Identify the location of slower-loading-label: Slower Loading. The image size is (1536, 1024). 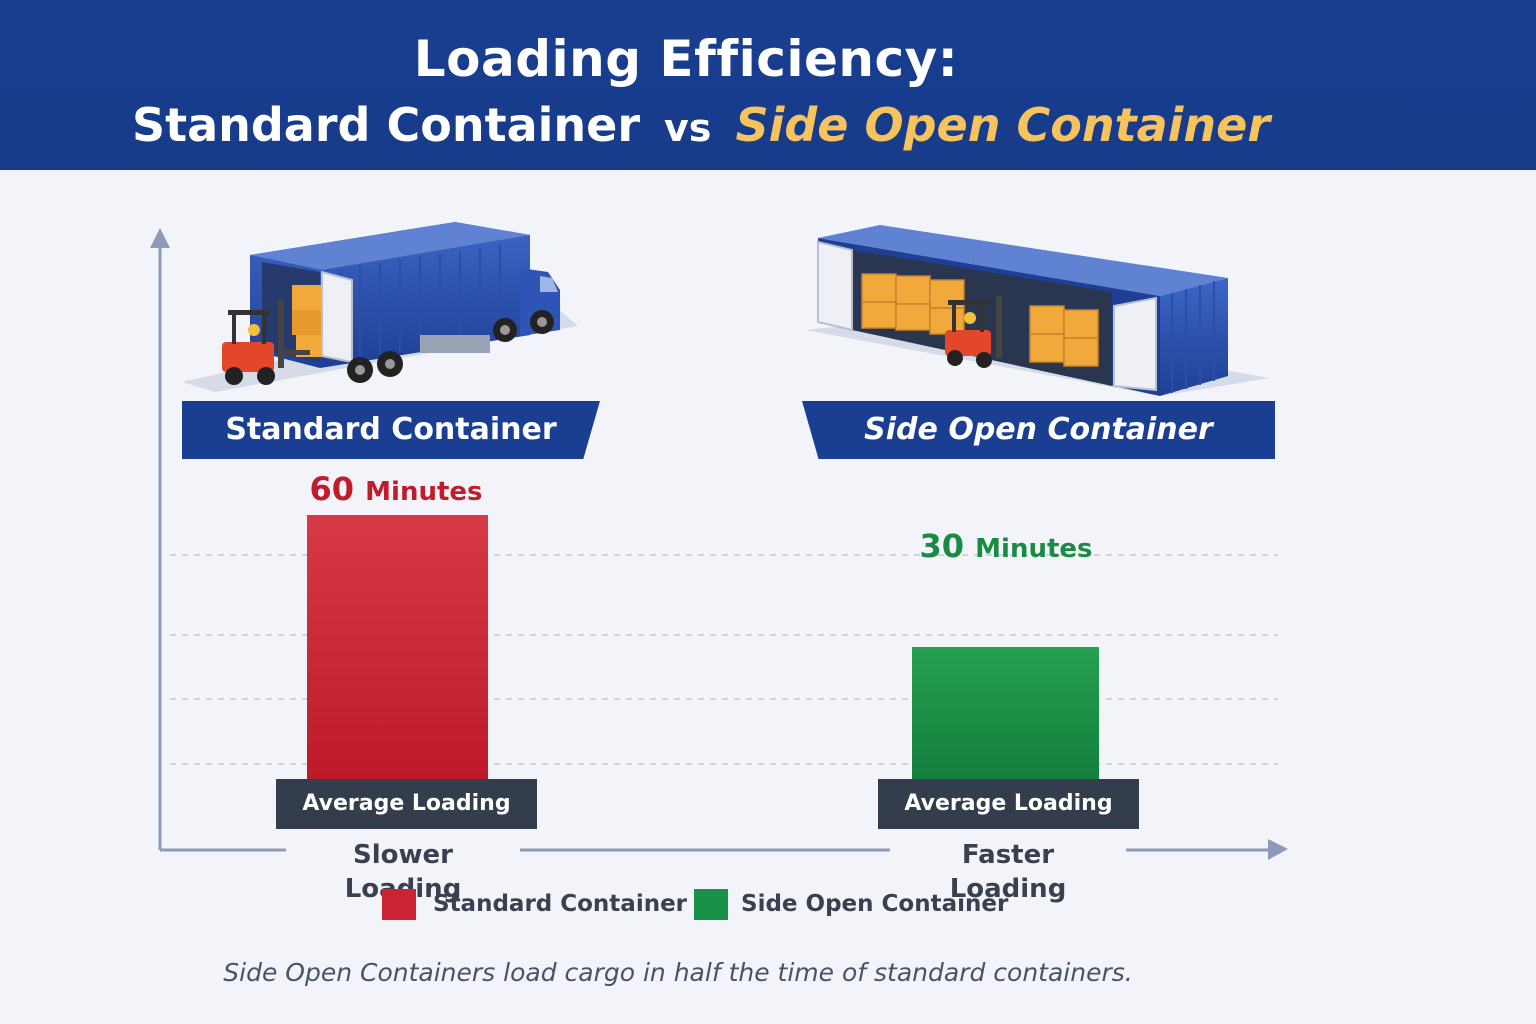
(403, 871).